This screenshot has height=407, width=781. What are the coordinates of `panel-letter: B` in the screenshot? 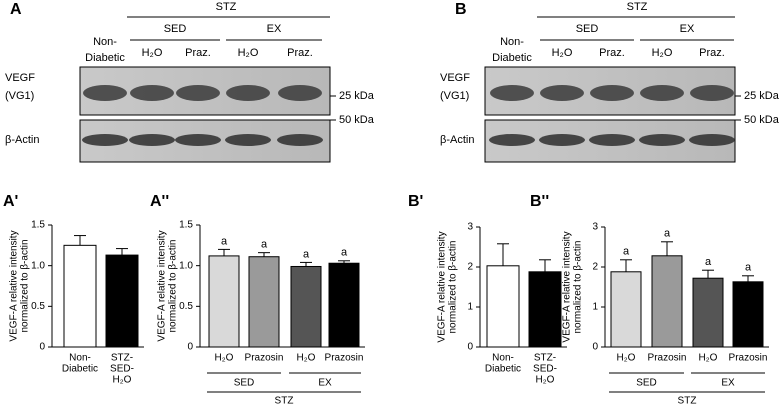 It's located at (461, 9).